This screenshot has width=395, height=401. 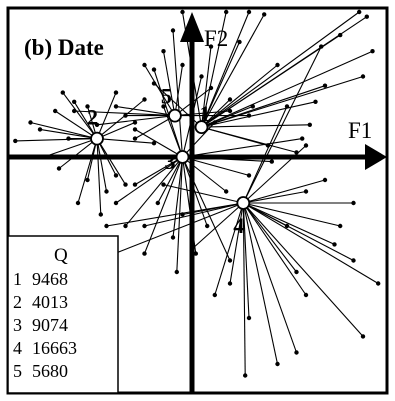 What do you see at coordinates (50, 371) in the screenshot?
I see `legend-value-5: 5680` at bounding box center [50, 371].